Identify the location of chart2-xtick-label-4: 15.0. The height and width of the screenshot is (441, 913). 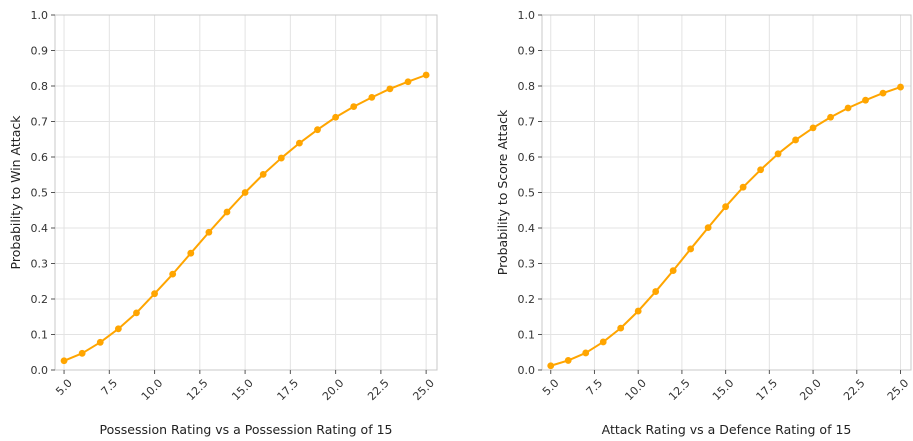
(723, 390).